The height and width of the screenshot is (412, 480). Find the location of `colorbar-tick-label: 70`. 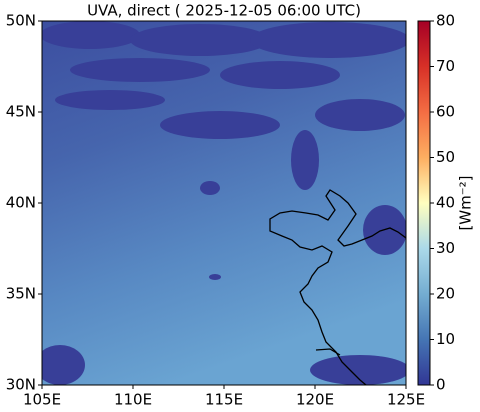

colorbar-tick-label: 70 is located at coordinates (445, 66).